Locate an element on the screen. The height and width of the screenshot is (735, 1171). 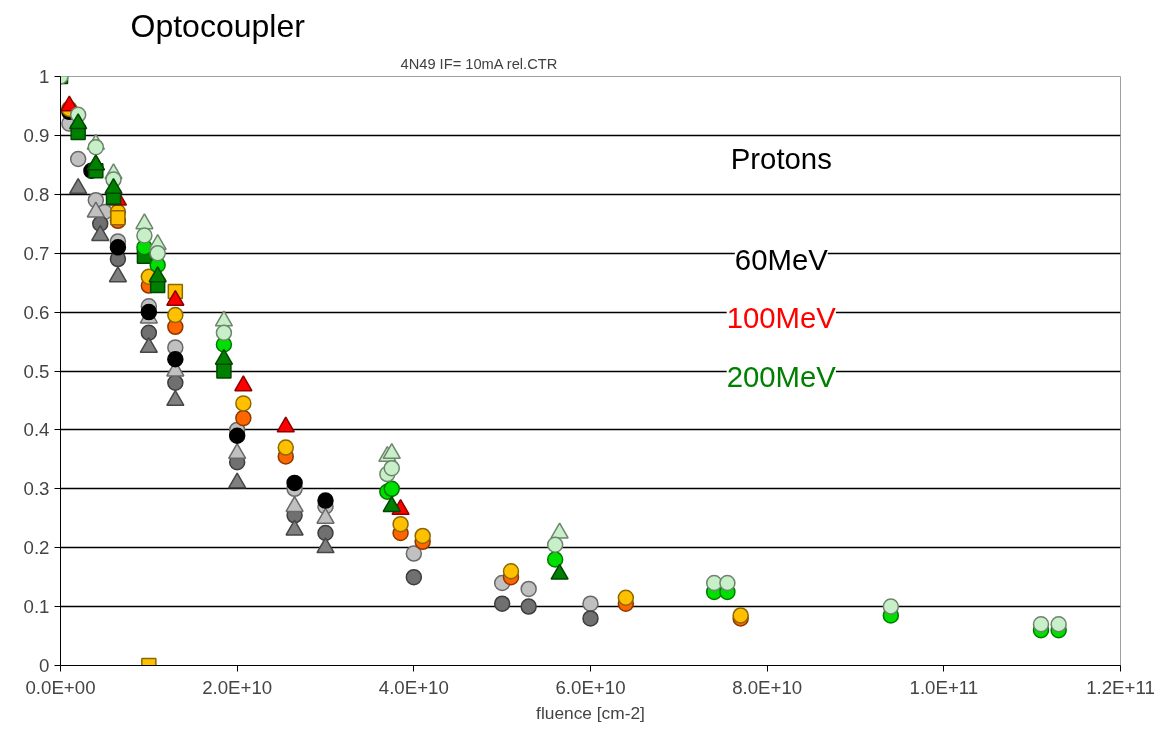
y-tick-label: 1 is located at coordinates (44, 76).